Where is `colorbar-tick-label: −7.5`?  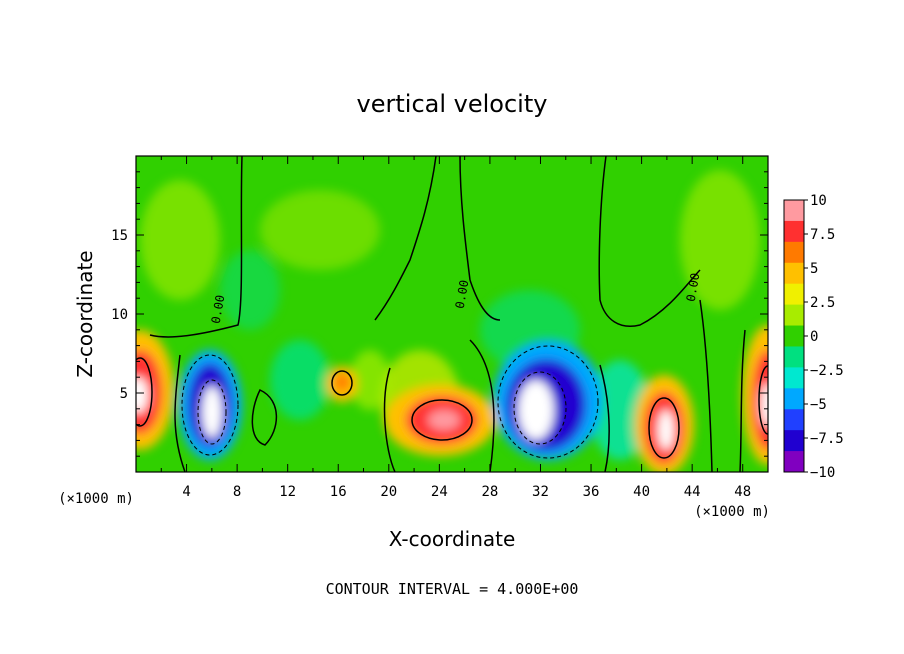
colorbar-tick-label: −7.5 is located at coordinates (827, 439).